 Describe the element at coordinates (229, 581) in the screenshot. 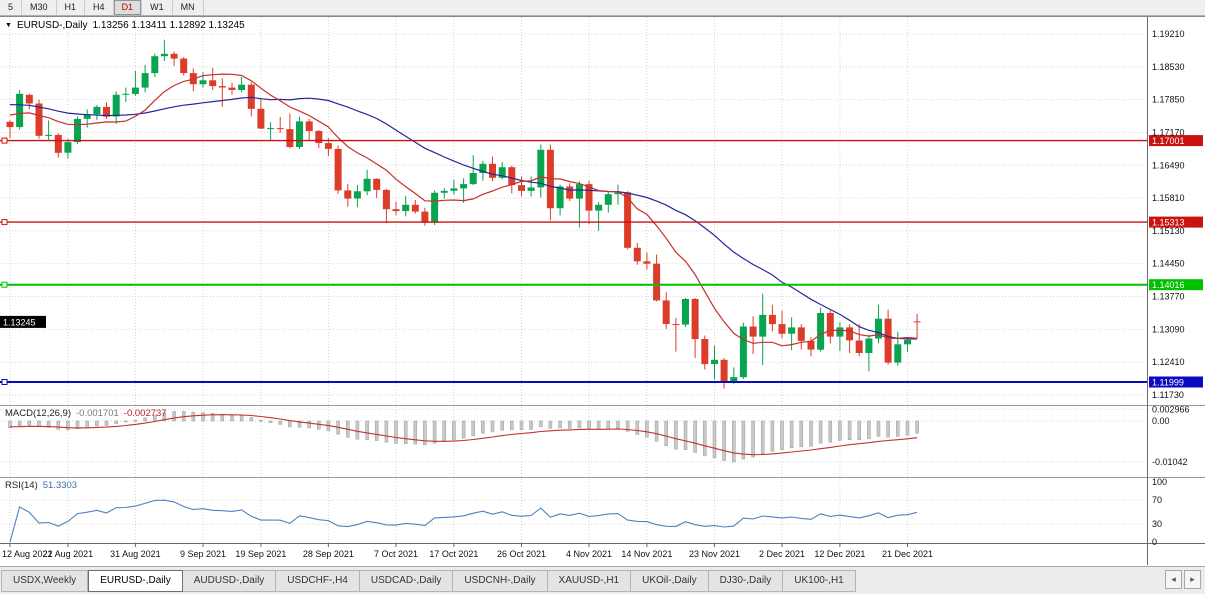

I see `chart-tab-audusd-daily: AUDUSD-,Daily` at that location.